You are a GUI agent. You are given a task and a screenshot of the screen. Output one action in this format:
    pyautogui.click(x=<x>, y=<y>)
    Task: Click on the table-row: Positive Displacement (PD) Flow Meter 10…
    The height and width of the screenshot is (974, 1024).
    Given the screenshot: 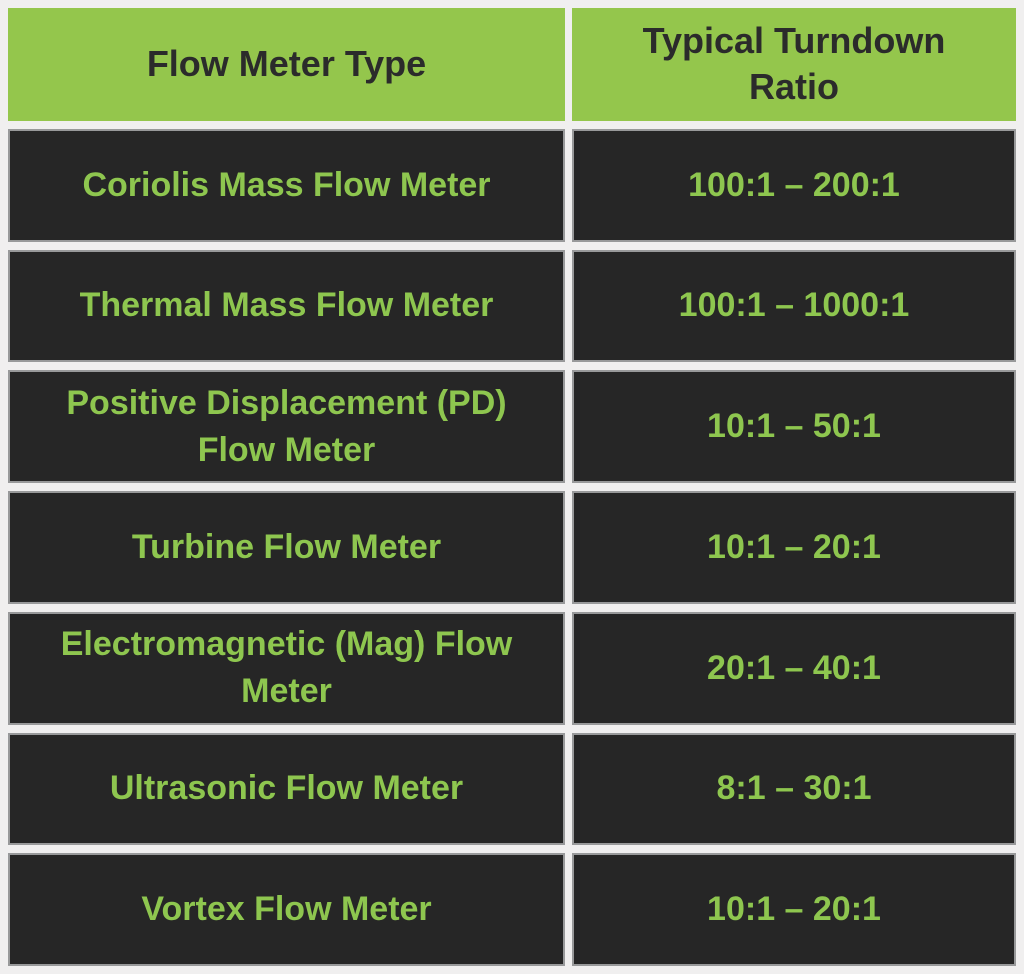 What is the action you would take?
    pyautogui.click(x=512, y=426)
    